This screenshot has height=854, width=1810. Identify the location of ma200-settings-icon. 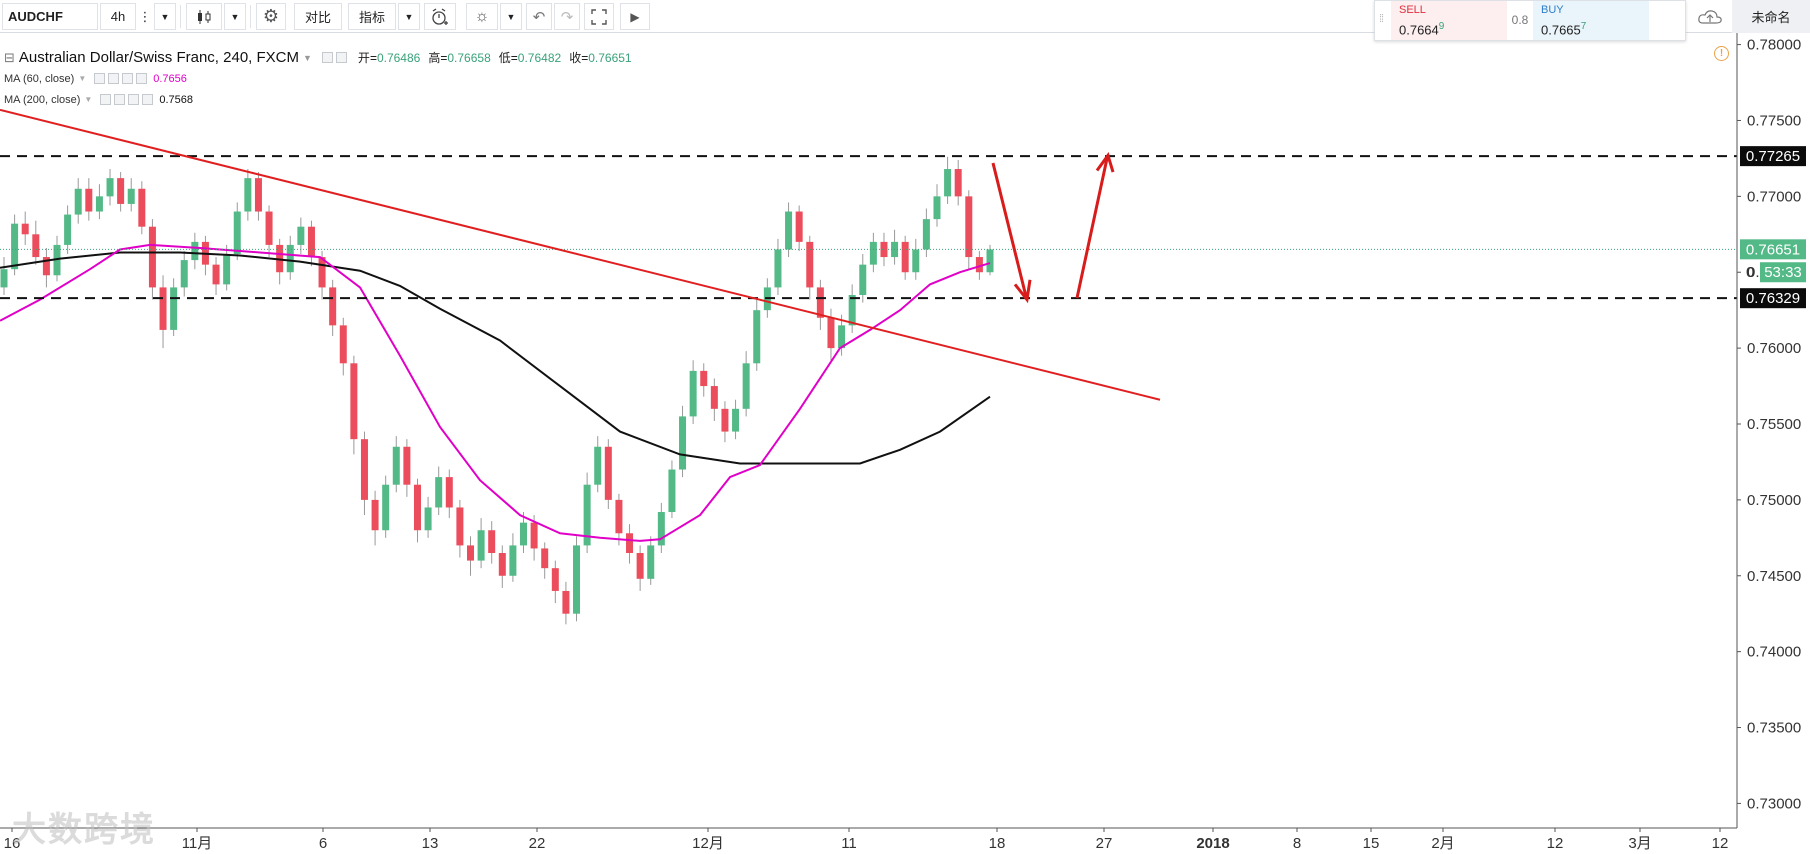
(120, 99).